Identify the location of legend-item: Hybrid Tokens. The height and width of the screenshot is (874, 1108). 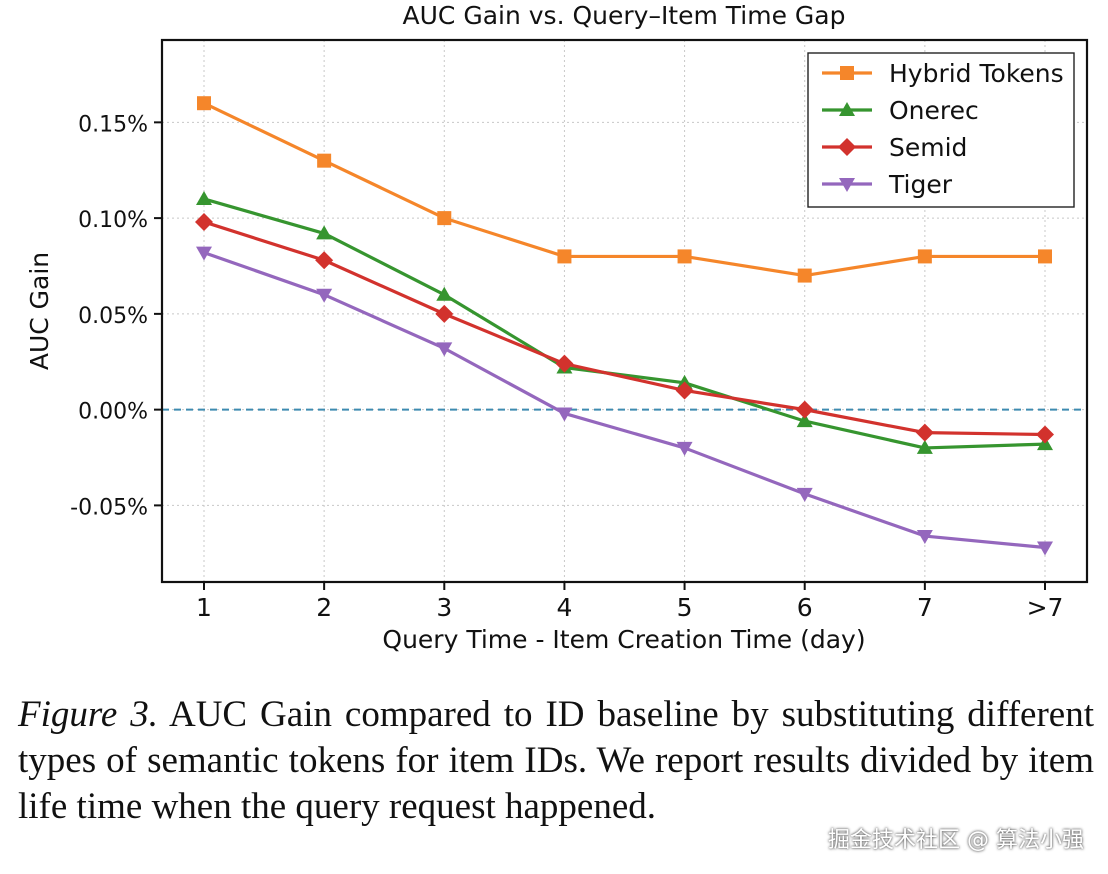
(943, 73).